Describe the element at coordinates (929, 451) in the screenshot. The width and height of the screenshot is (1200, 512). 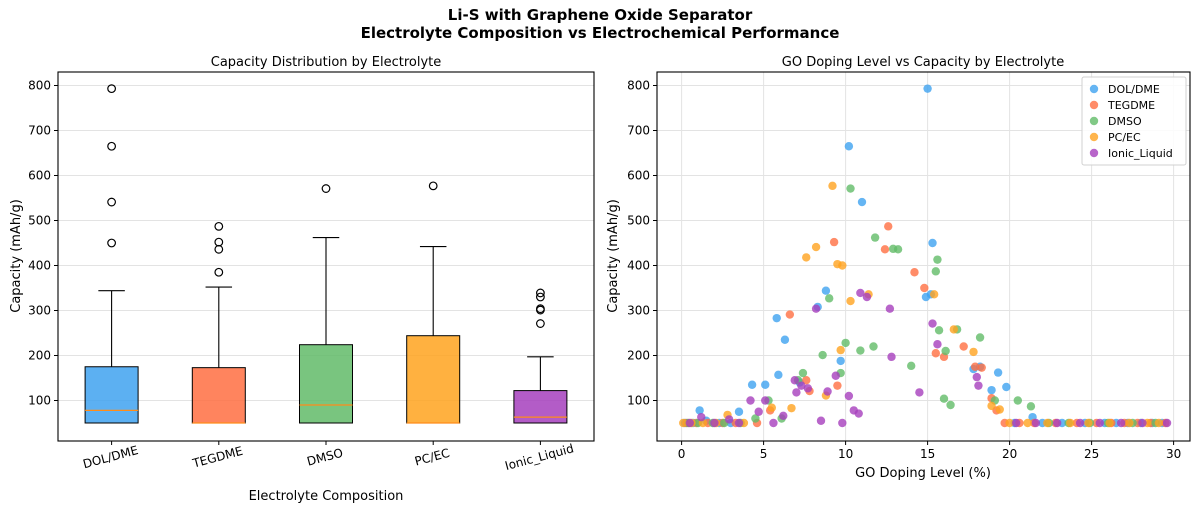
I see `scatter-x-ticks: 0 5 10 15 20 25 30` at that location.